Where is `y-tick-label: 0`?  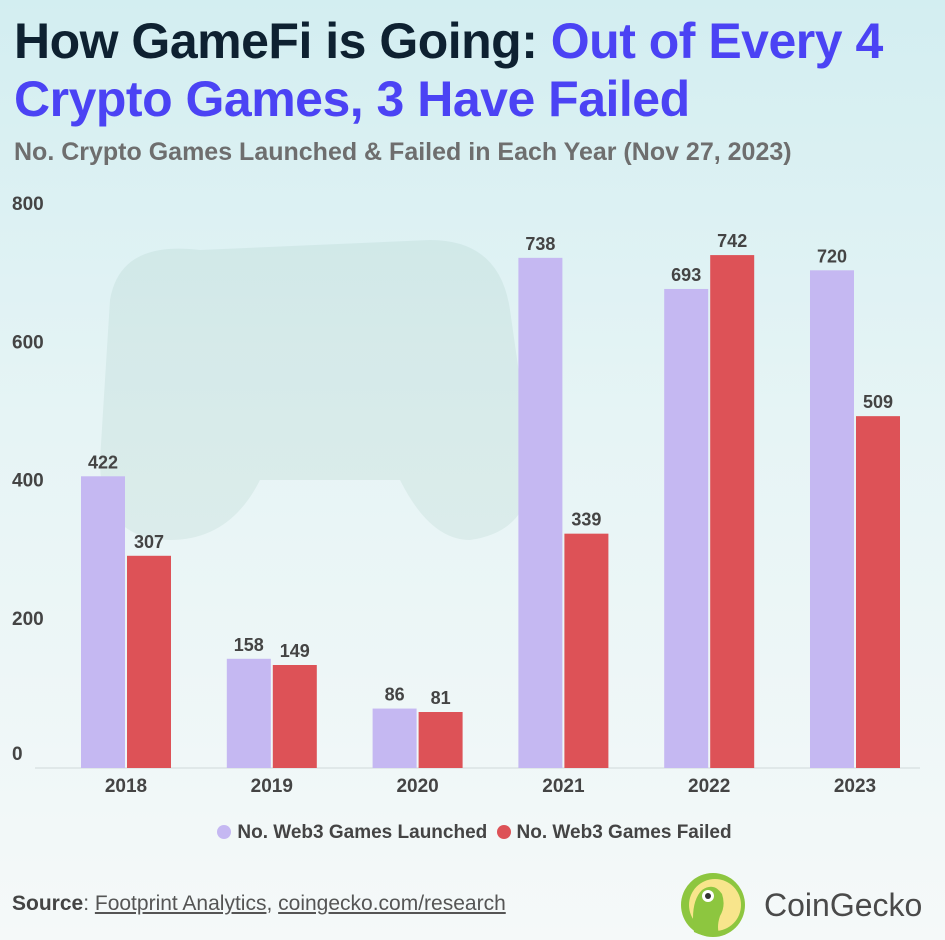 y-tick-label: 0 is located at coordinates (17, 754).